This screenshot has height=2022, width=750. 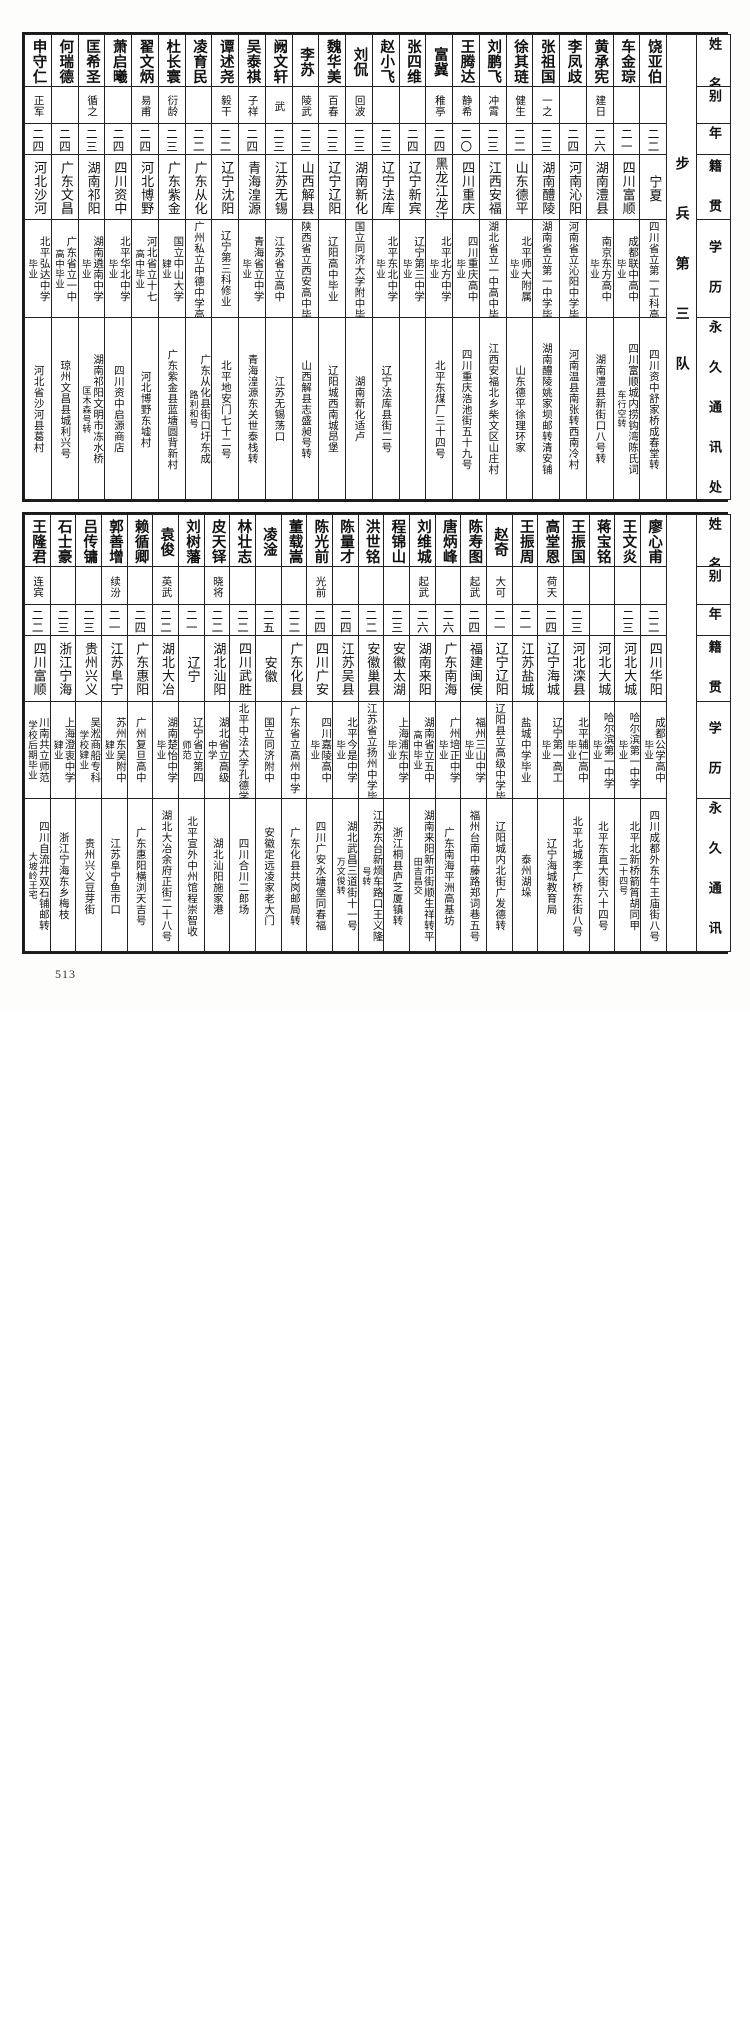 I want to click on row-header-box: 年 龄, so click(x=713, y=620).